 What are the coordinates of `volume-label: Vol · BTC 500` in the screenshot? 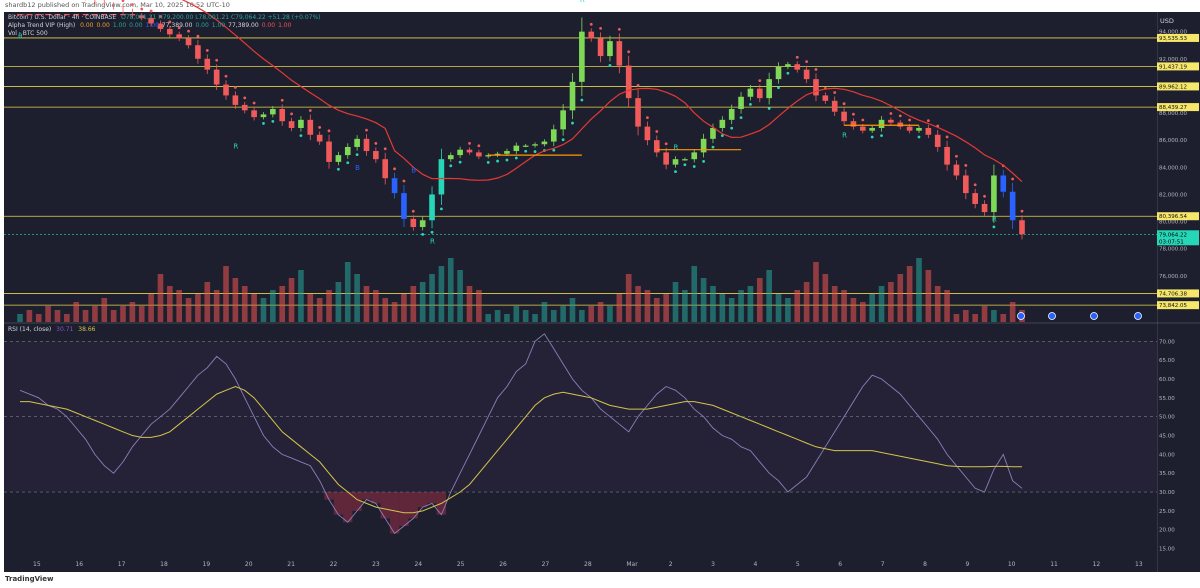 It's located at (28, 33).